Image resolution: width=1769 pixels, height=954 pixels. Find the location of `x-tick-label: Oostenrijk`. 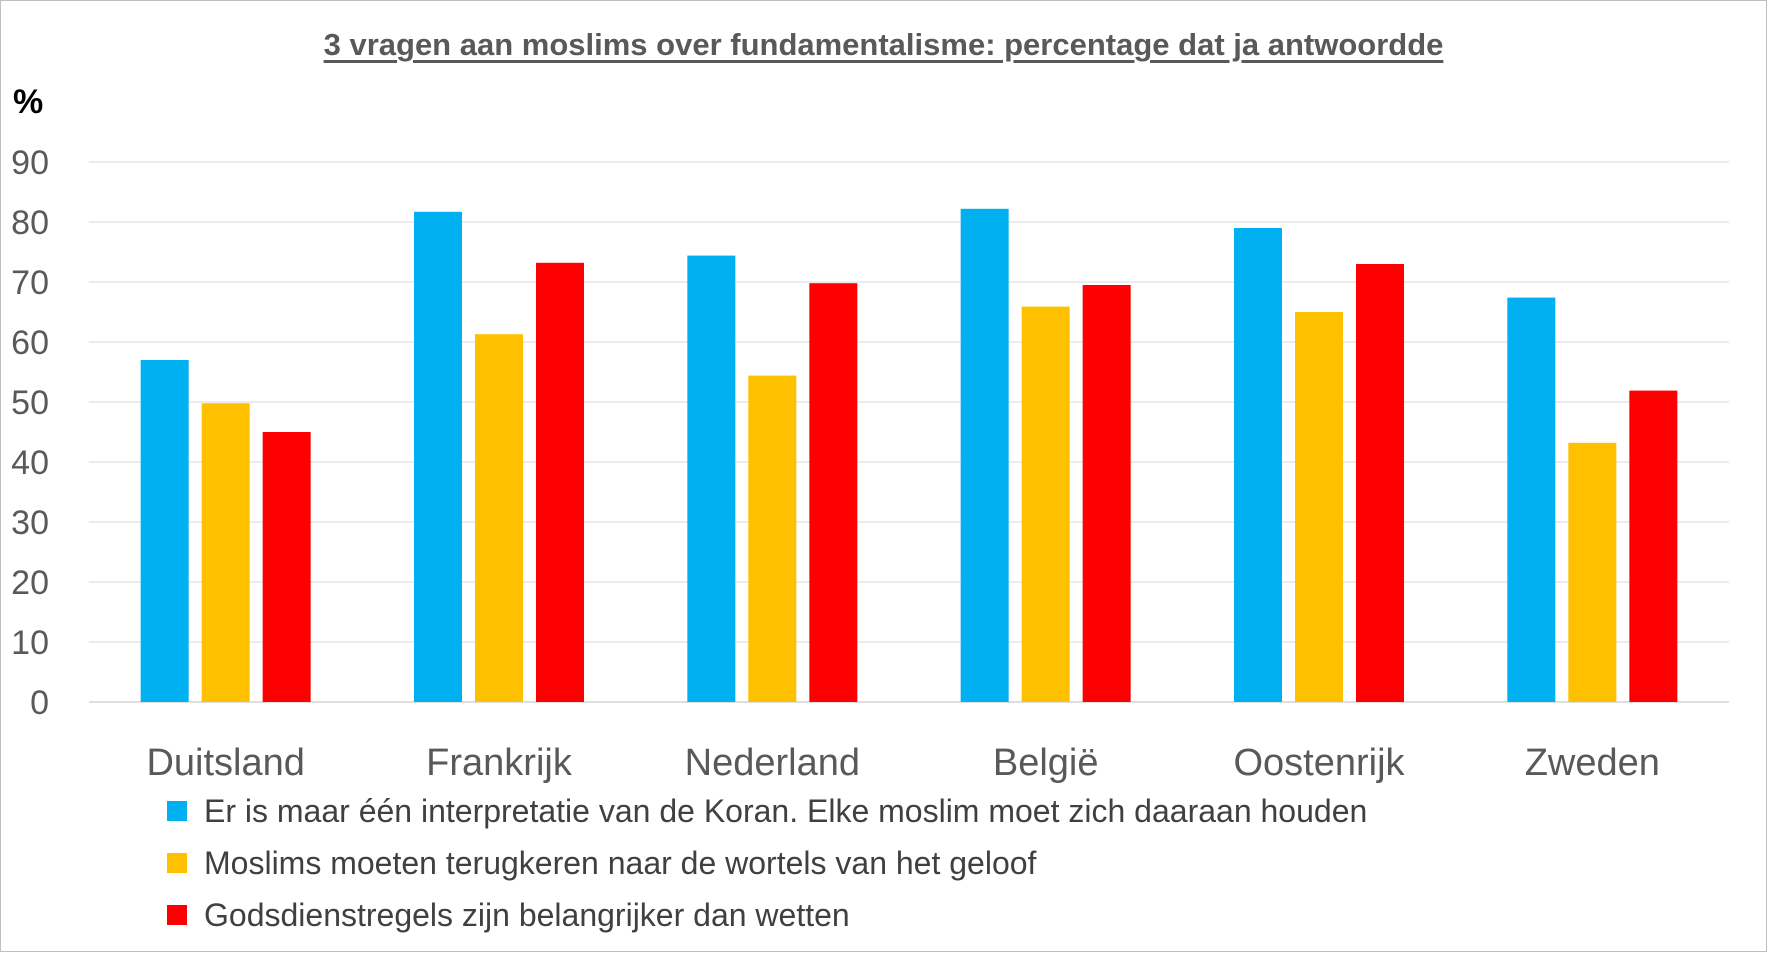

x-tick-label: Oostenrijk is located at coordinates (1319, 763).